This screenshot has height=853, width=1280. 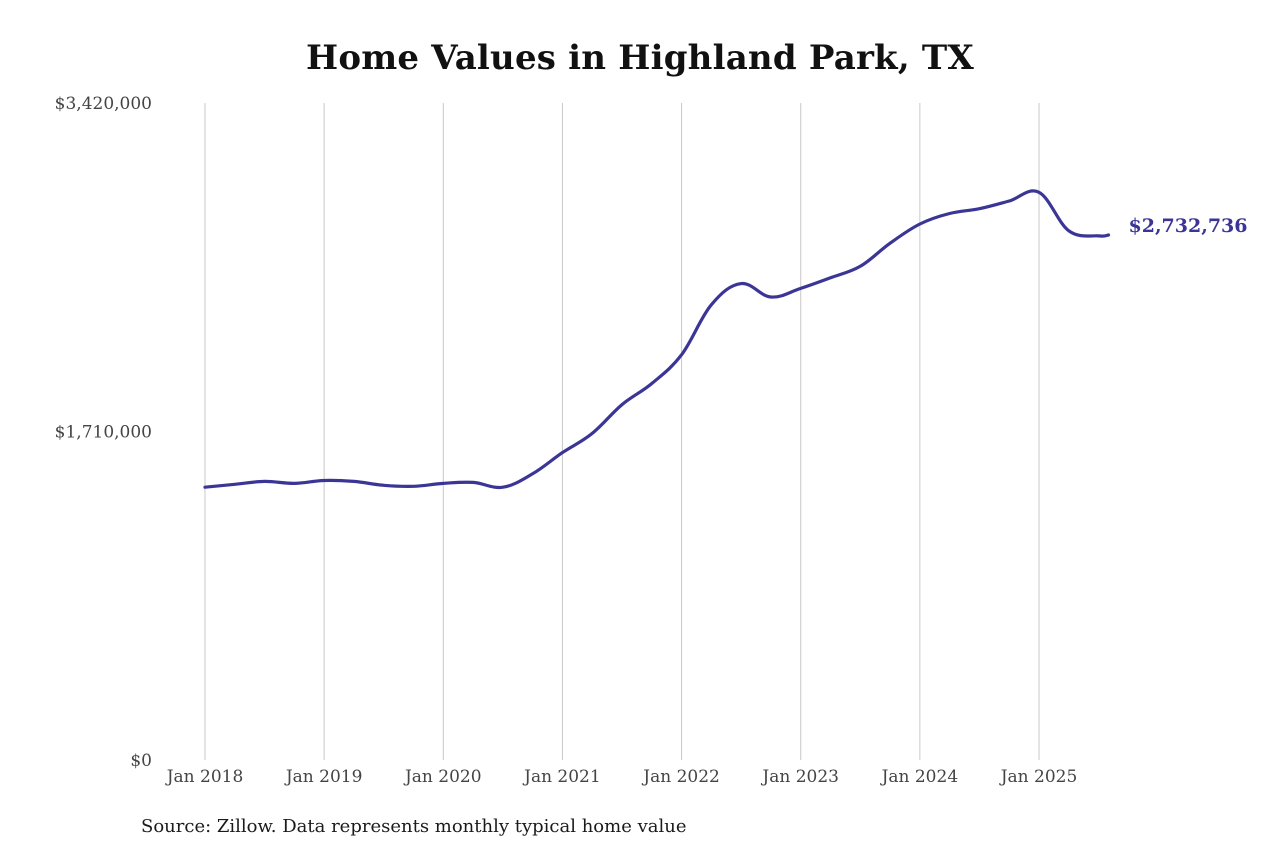 I want to click on x-tick-label: Jan 2025, so click(x=1038, y=777).